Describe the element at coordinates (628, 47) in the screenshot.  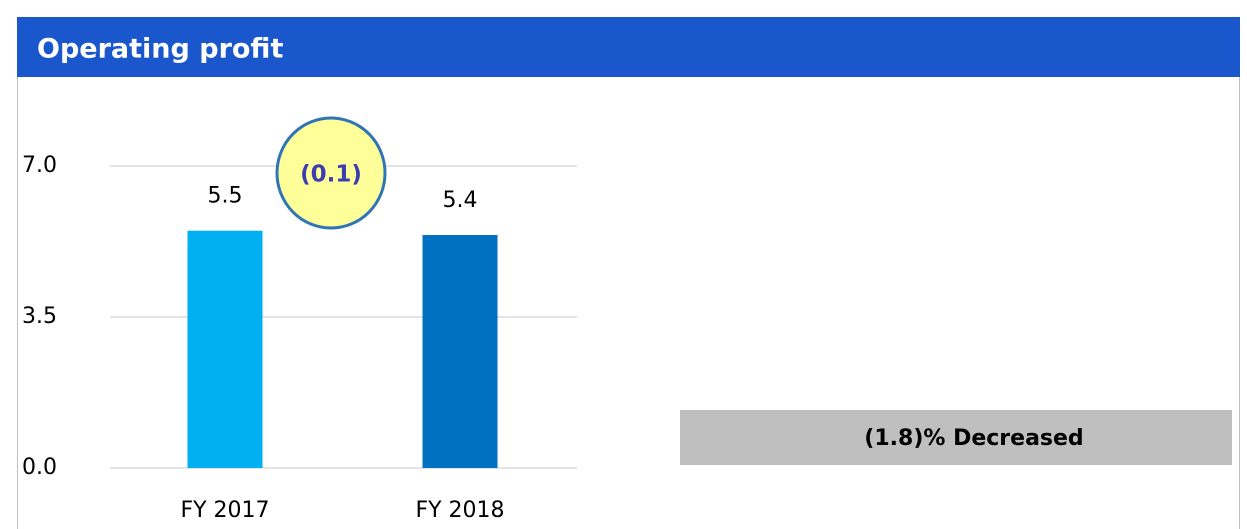
I see `header-band` at that location.